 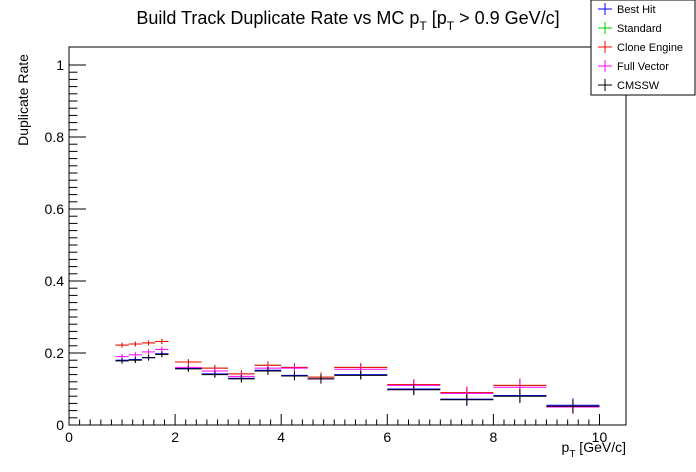 I want to click on legend-label: Clone Engine, so click(x=650, y=48).